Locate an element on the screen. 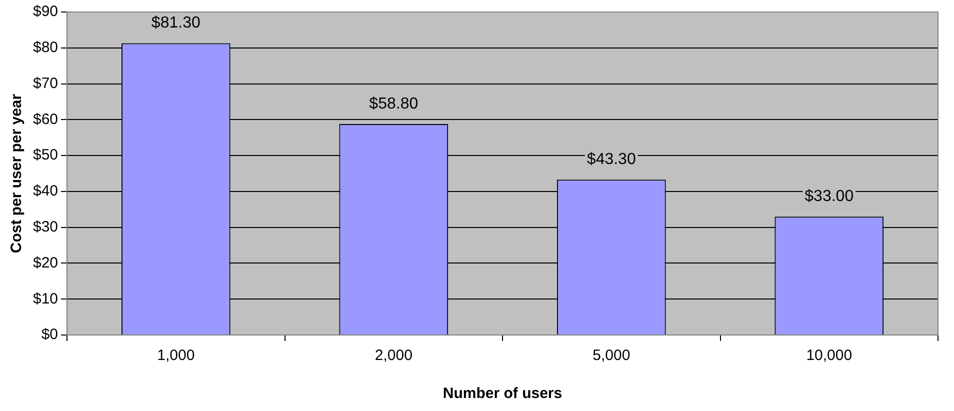  x-tick-label: 2,000 is located at coordinates (393, 355).